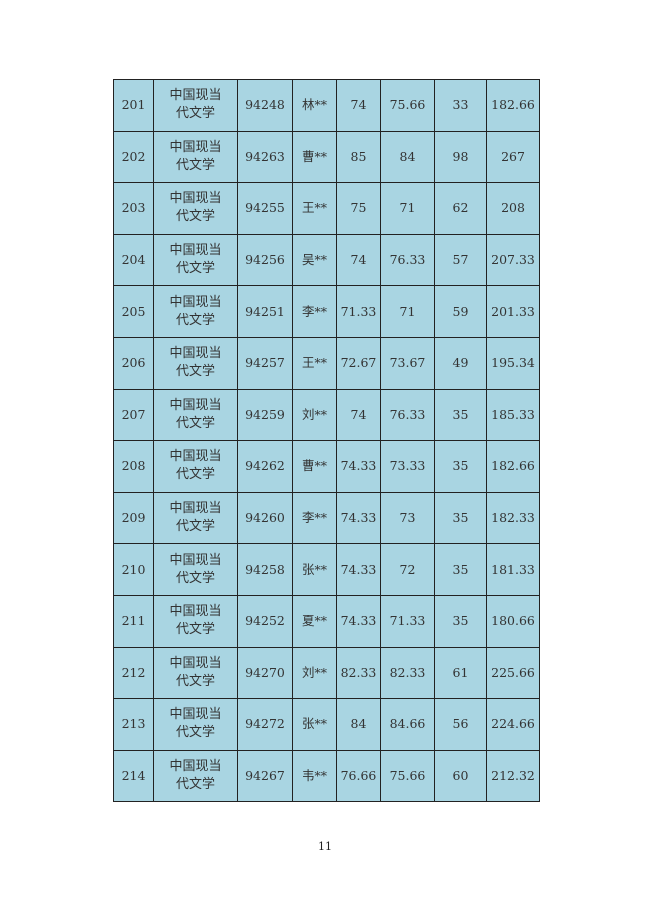 This screenshot has height=919, width=650. What do you see at coordinates (326, 569) in the screenshot?
I see `table-row: 210 中国现当 代文学 94258 张** 74.33 72 35 181.33` at bounding box center [326, 569].